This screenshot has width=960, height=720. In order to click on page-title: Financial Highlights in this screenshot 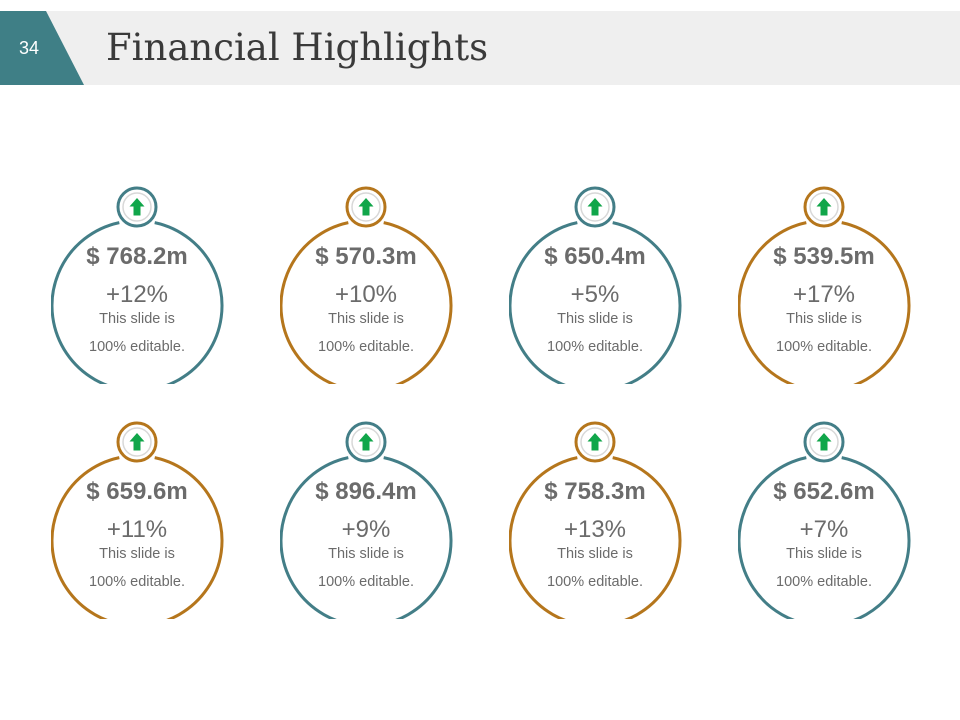, I will do `click(297, 47)`.